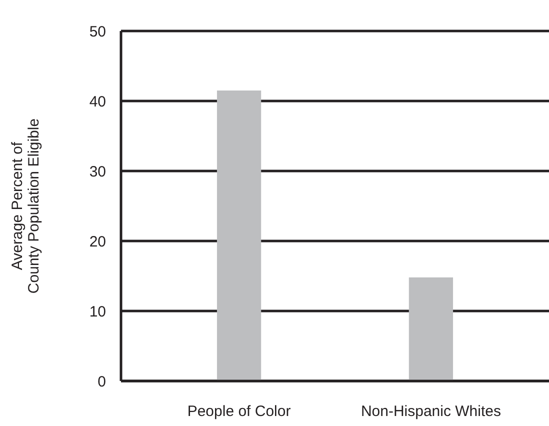  I want to click on y-tick-label: 20, so click(97, 241).